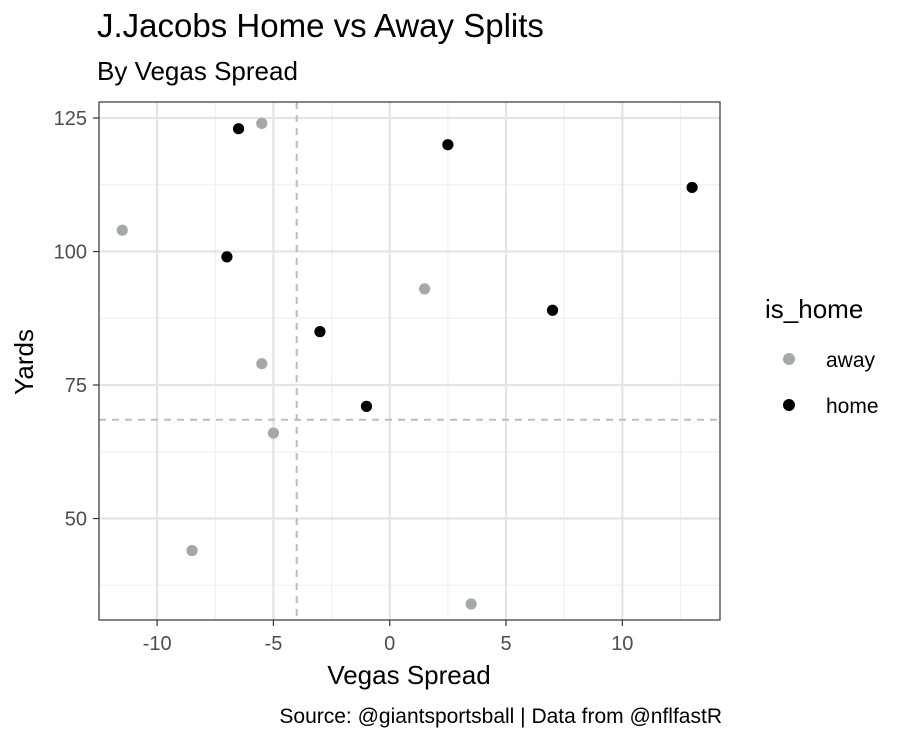 The image size is (902, 738). Describe the element at coordinates (389, 644) in the screenshot. I see `x-tick-label: 0` at that location.